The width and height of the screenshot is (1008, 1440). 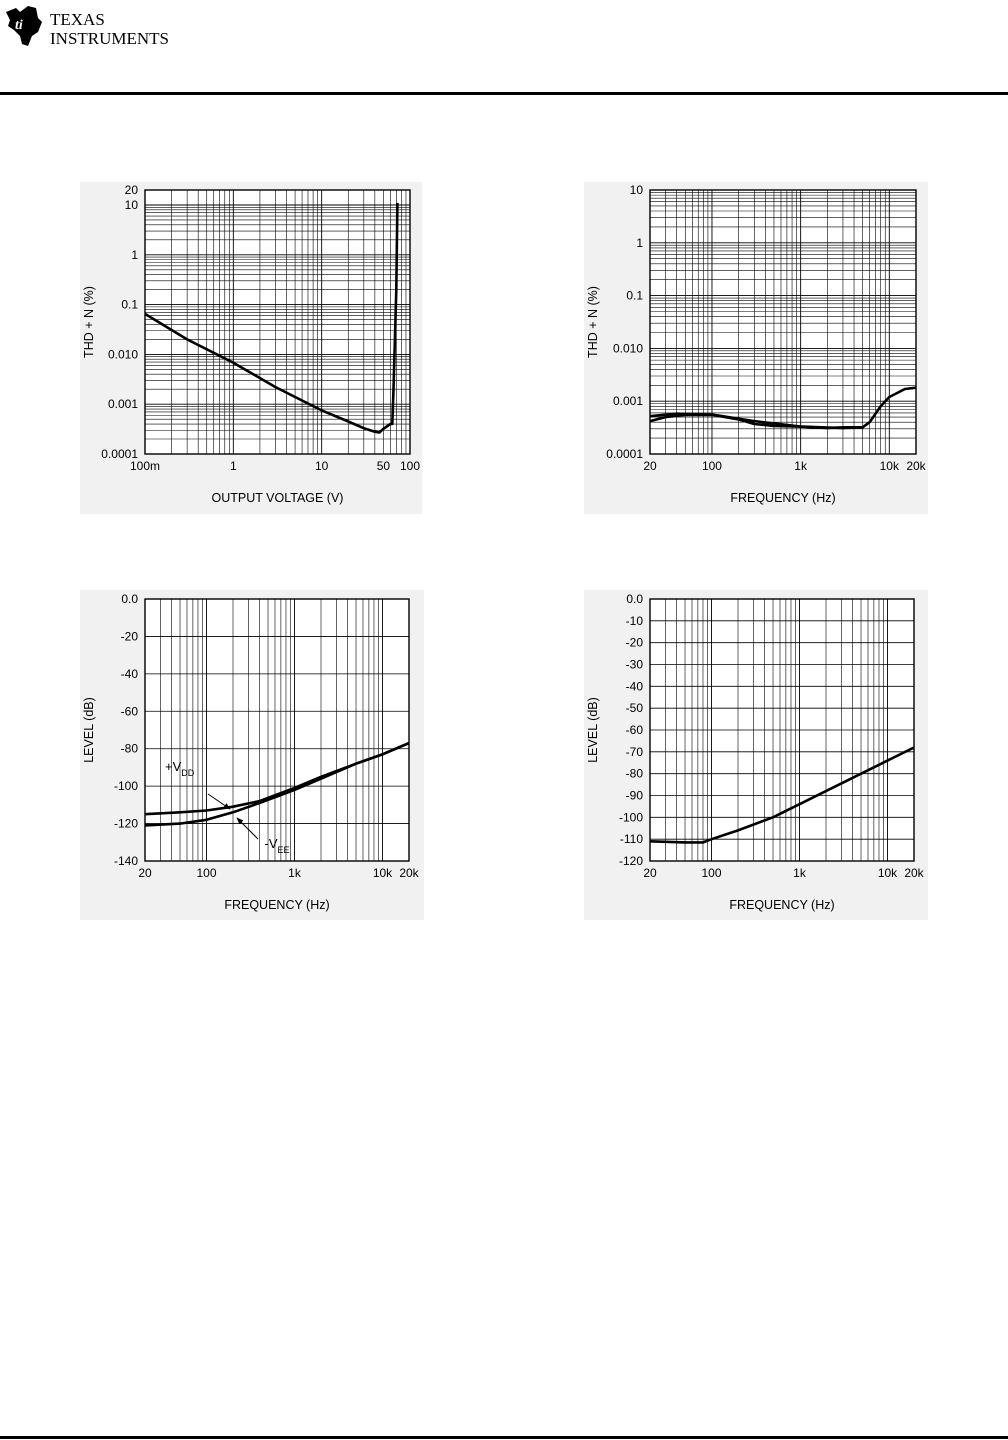 What do you see at coordinates (322, 466) in the screenshot?
I see `x-tick-label: 10` at bounding box center [322, 466].